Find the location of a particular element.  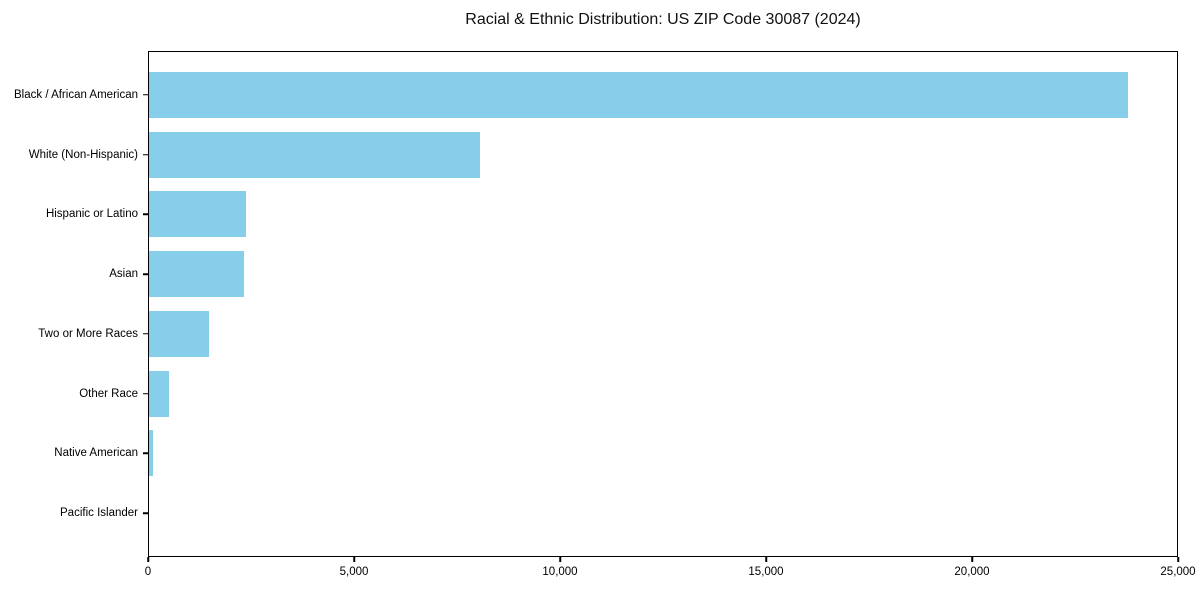

x-tick-label: 5,000 is located at coordinates (354, 572).